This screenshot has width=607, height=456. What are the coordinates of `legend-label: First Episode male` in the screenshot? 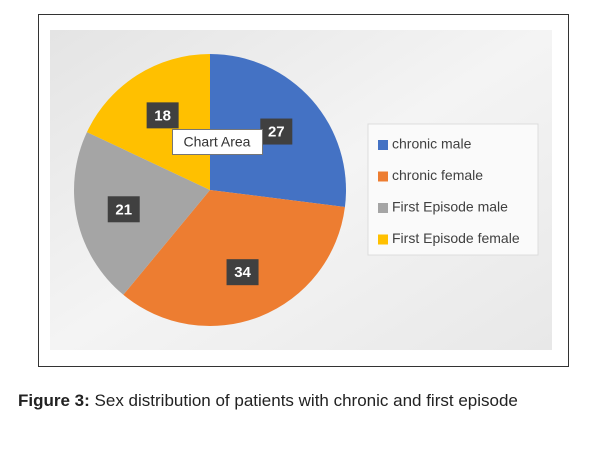 It's located at (450, 207).